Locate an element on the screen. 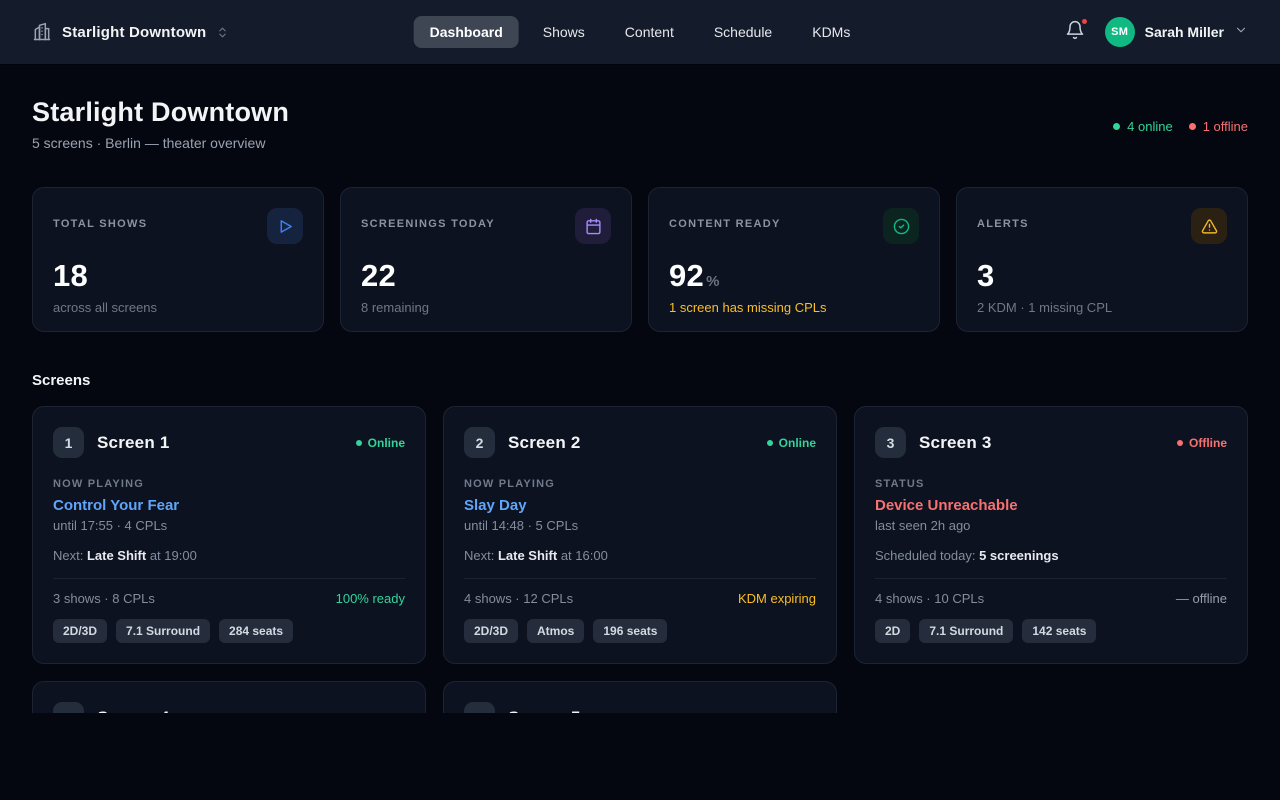  shows-cpls-summary: 3 shows · 8 CPLs is located at coordinates (104, 598).